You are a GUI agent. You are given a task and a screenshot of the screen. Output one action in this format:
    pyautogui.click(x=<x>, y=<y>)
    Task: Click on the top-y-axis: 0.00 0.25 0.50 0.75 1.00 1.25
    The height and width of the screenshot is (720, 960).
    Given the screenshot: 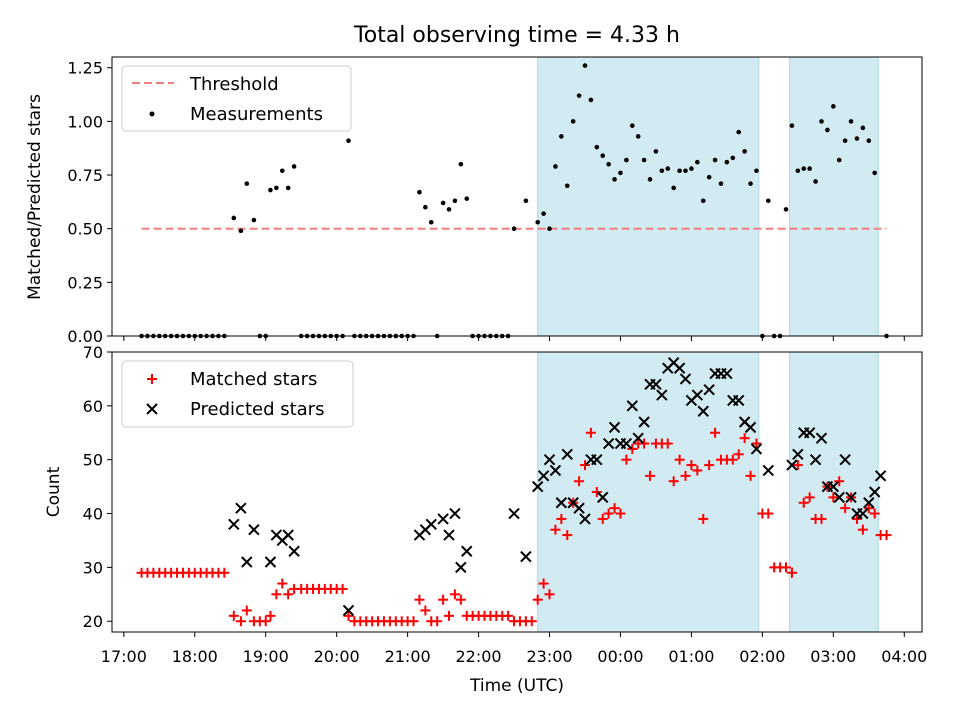 What is the action you would take?
    pyautogui.click(x=89, y=202)
    